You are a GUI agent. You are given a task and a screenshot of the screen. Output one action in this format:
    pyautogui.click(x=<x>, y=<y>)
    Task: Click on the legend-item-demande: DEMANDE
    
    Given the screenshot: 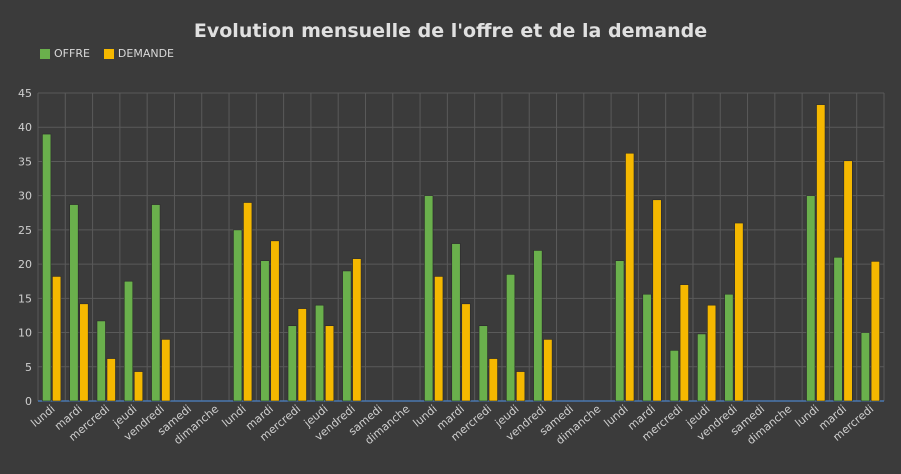 What is the action you would take?
    pyautogui.click(x=138, y=53)
    